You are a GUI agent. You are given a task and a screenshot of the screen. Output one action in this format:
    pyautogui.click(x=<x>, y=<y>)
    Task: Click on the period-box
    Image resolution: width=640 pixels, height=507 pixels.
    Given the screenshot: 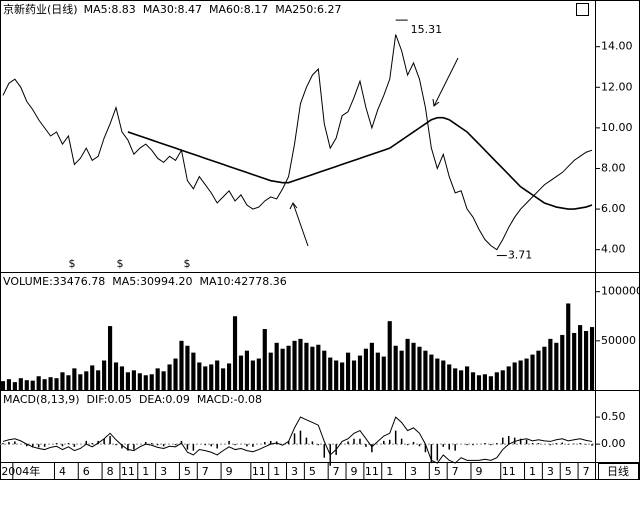 What is the action you would take?
    pyautogui.click(x=618, y=471)
    